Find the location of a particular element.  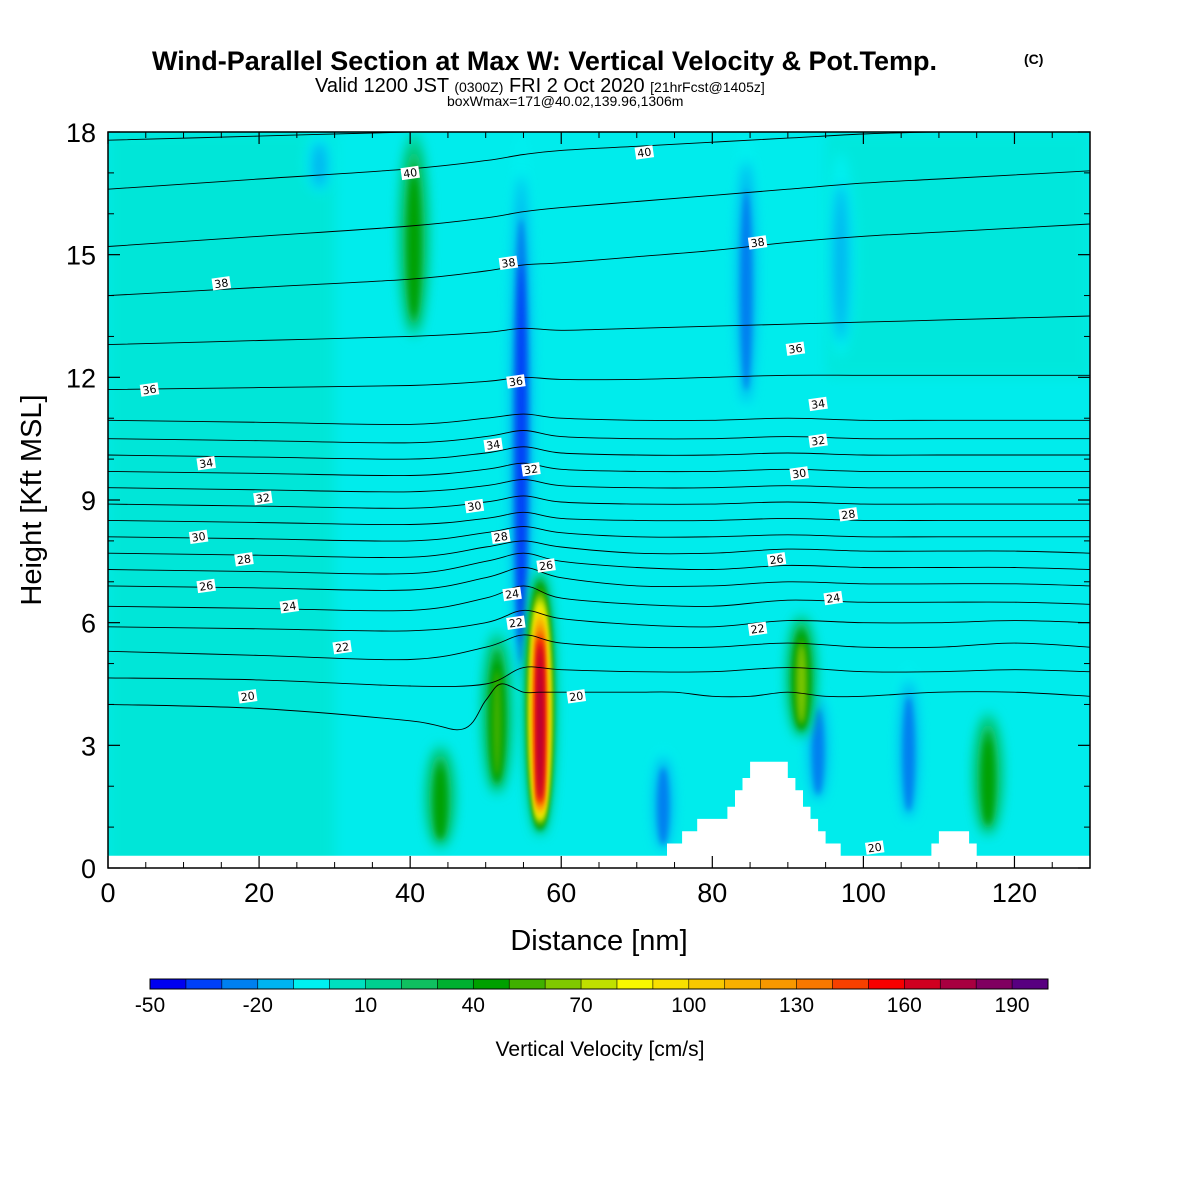

isentrope-label-text: 34 is located at coordinates (818, 404).